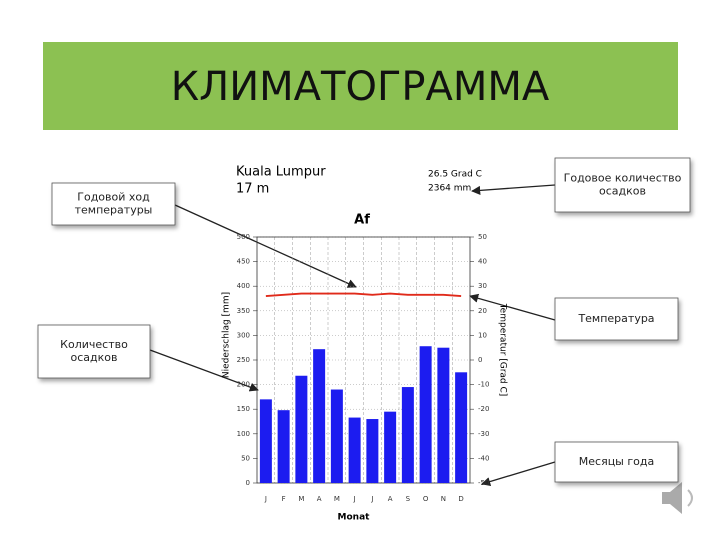 The image size is (720, 540). What do you see at coordinates (281, 172) in the screenshot?
I see `chart-title: Kuala Lumpur` at bounding box center [281, 172].